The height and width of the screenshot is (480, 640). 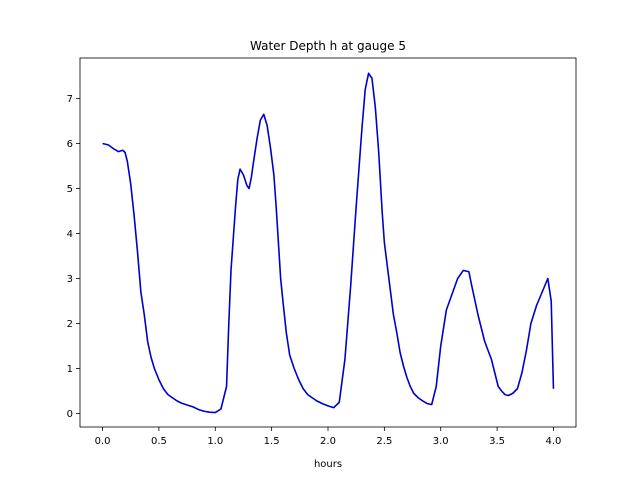 What do you see at coordinates (70, 99) in the screenshot?
I see `y-tick-label: 7` at bounding box center [70, 99].